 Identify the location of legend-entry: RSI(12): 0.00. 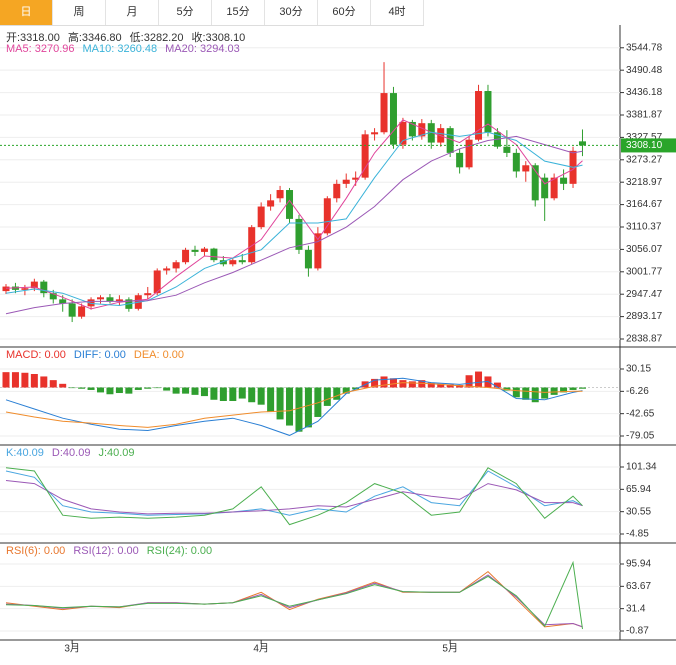
(106, 551).